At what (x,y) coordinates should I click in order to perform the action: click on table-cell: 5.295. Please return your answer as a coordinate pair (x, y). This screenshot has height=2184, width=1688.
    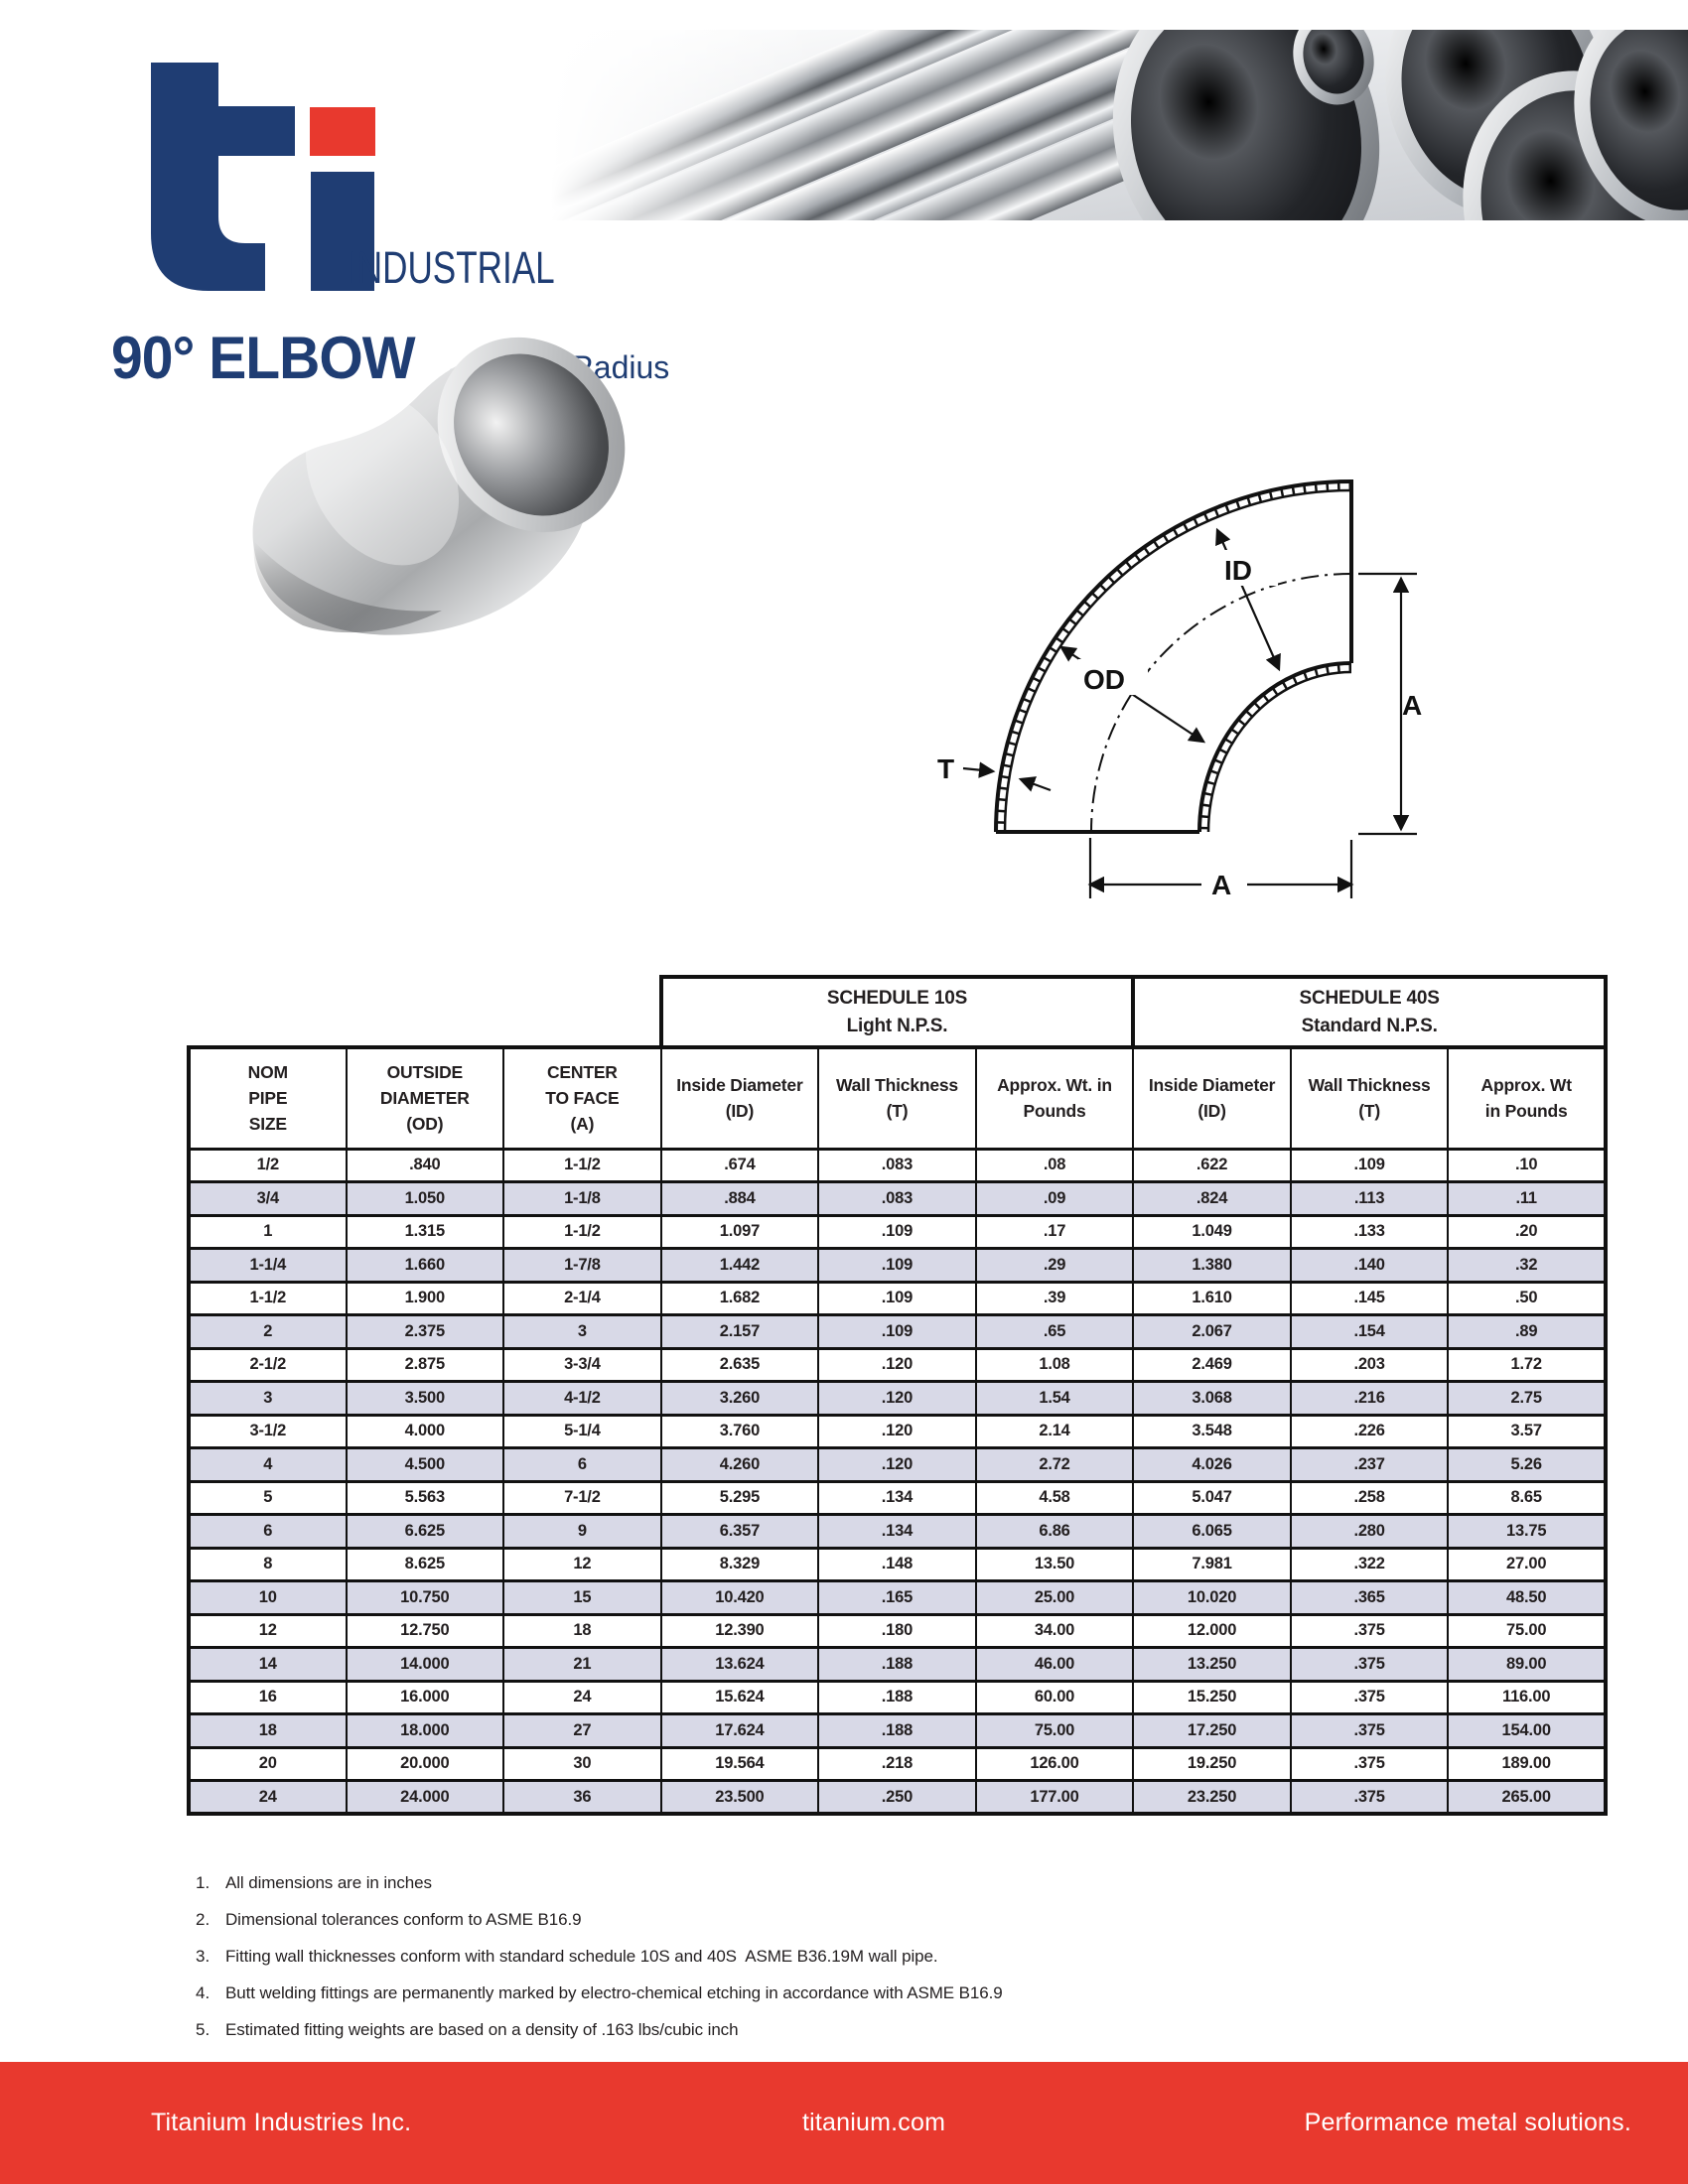
    Looking at the image, I should click on (739, 1497).